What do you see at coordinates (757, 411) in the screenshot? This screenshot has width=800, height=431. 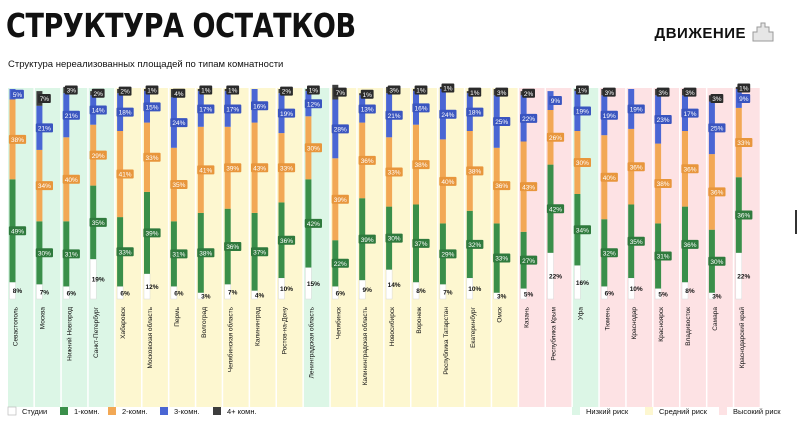 I see `legend-label-risk-high: Высокий риск` at bounding box center [757, 411].